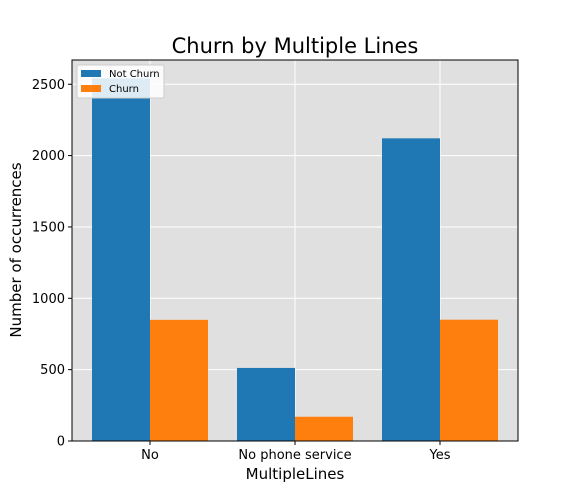  What do you see at coordinates (52, 370) in the screenshot?
I see `y-tick-label: 500` at bounding box center [52, 370].